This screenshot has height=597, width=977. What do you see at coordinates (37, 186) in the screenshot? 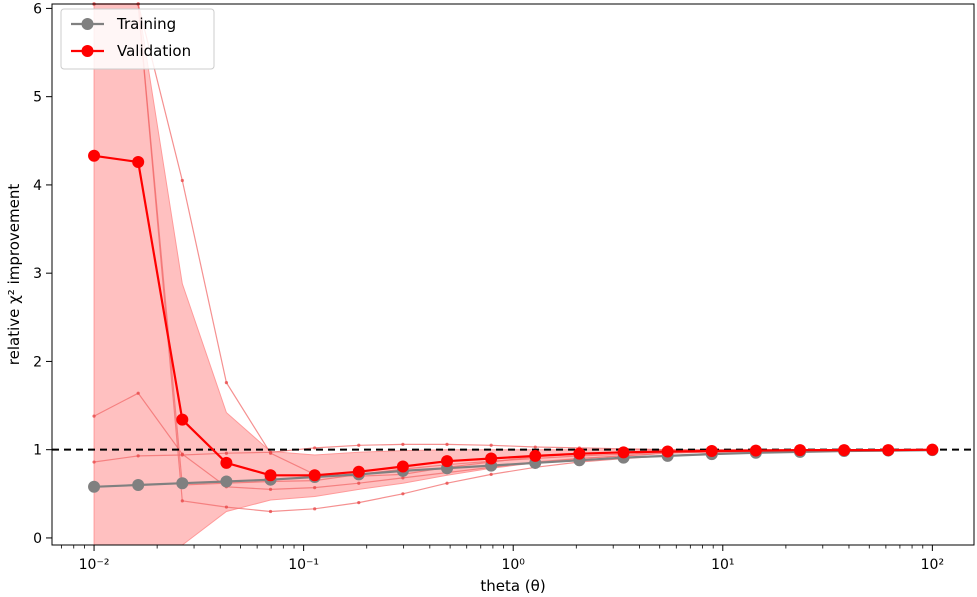
I see `y-tick-label: 4` at bounding box center [37, 186].